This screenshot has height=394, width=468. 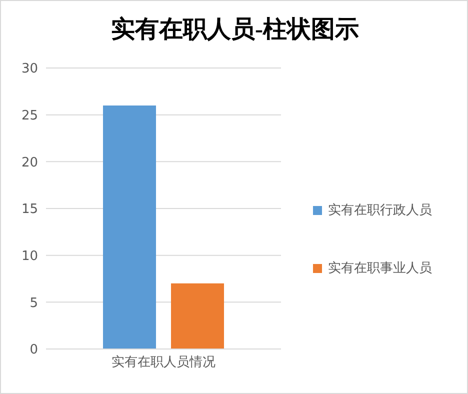 What do you see at coordinates (235, 30) in the screenshot?
I see `chart-title: 实有在职人员-柱状图示` at bounding box center [235, 30].